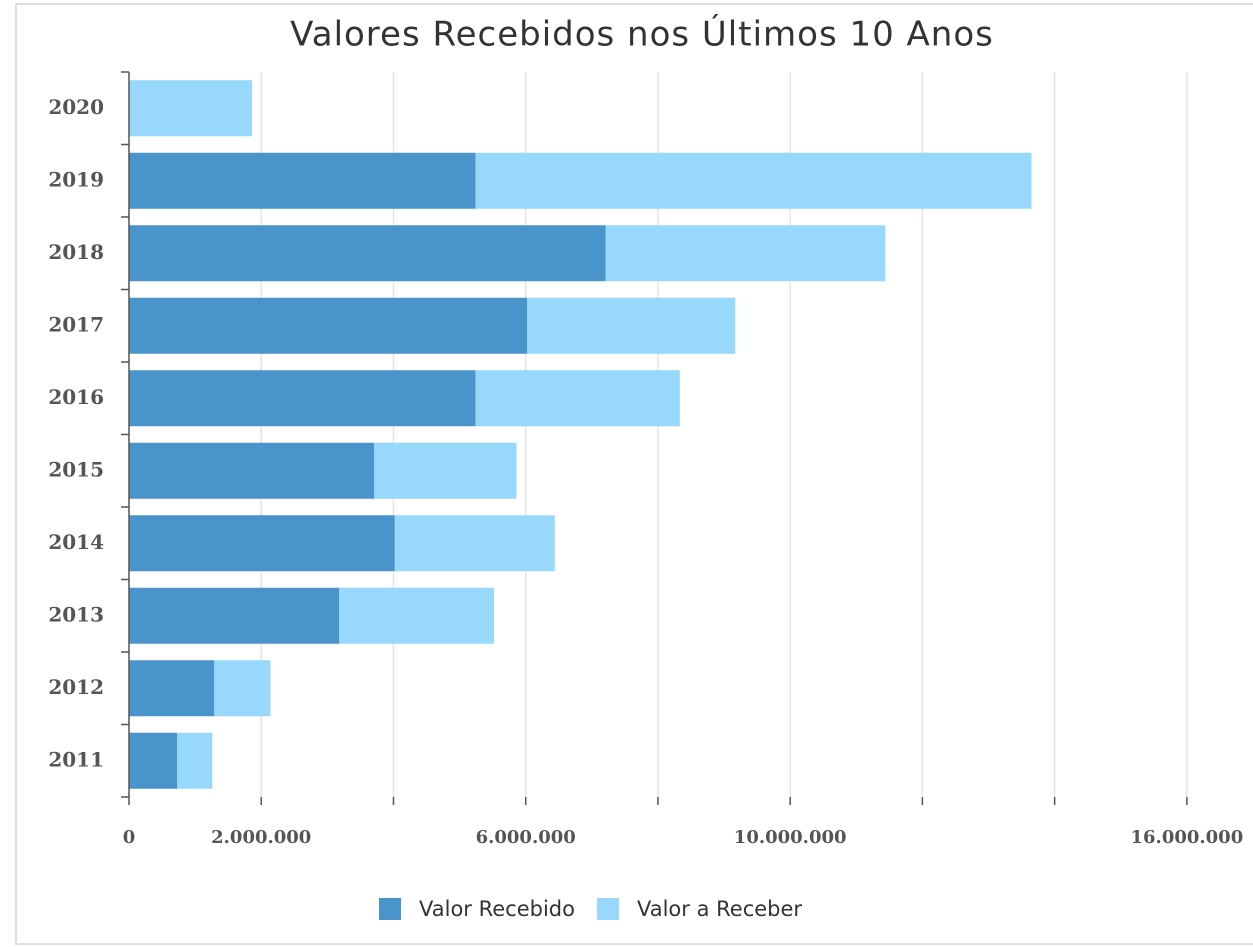 This screenshot has height=947, width=1253. I want to click on chart-title: Valores Recebidos nos Últimos 10 Anos, so click(642, 34).